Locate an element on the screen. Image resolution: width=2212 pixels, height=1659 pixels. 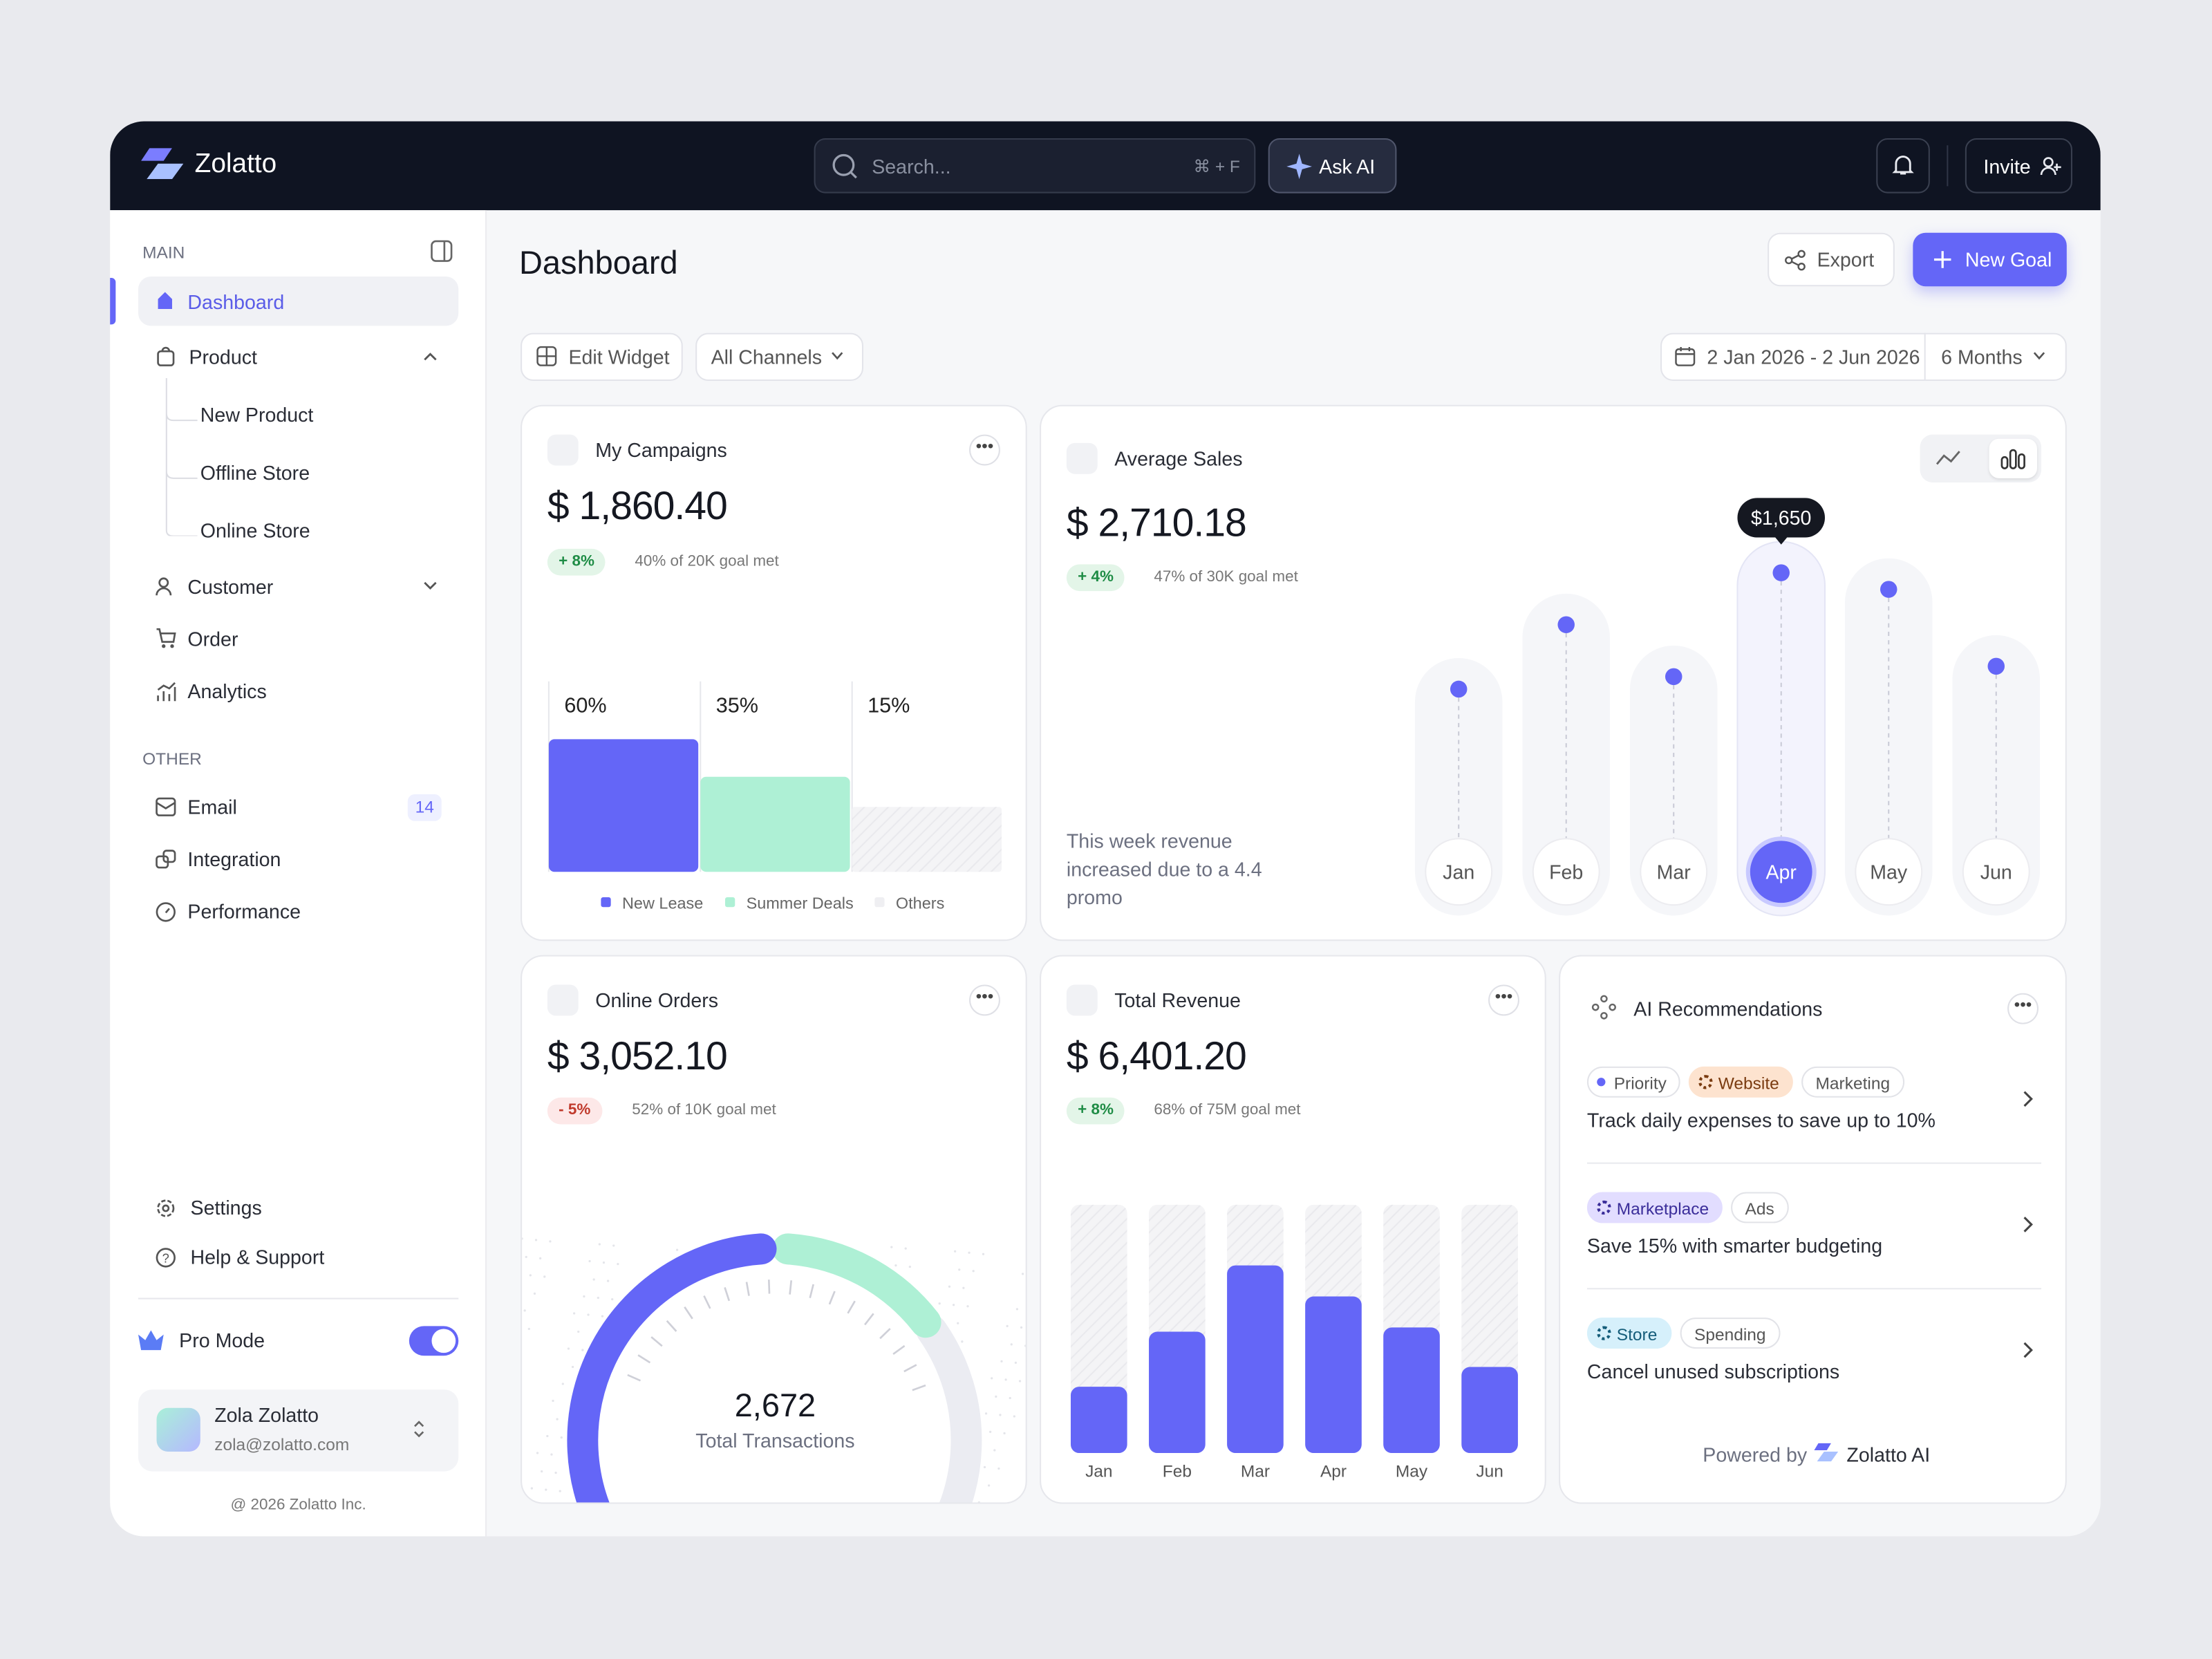
crown-icon is located at coordinates (151, 1340).